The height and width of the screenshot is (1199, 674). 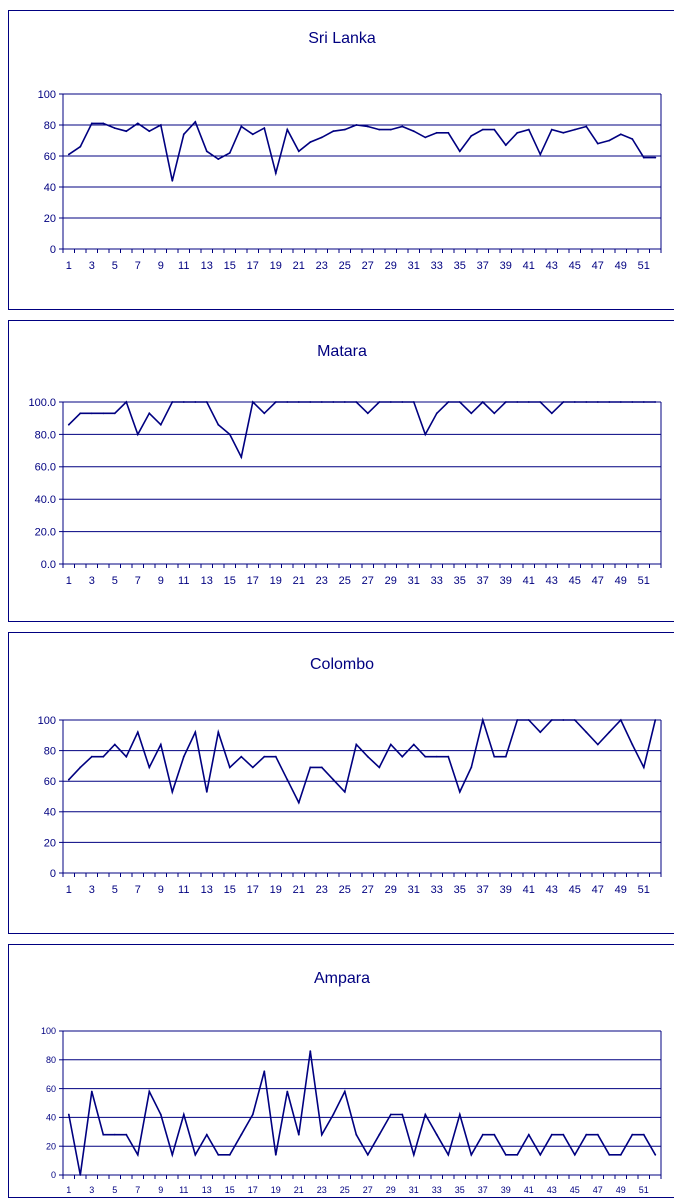 I want to click on y-tick-label: 20.0, so click(x=45, y=532).